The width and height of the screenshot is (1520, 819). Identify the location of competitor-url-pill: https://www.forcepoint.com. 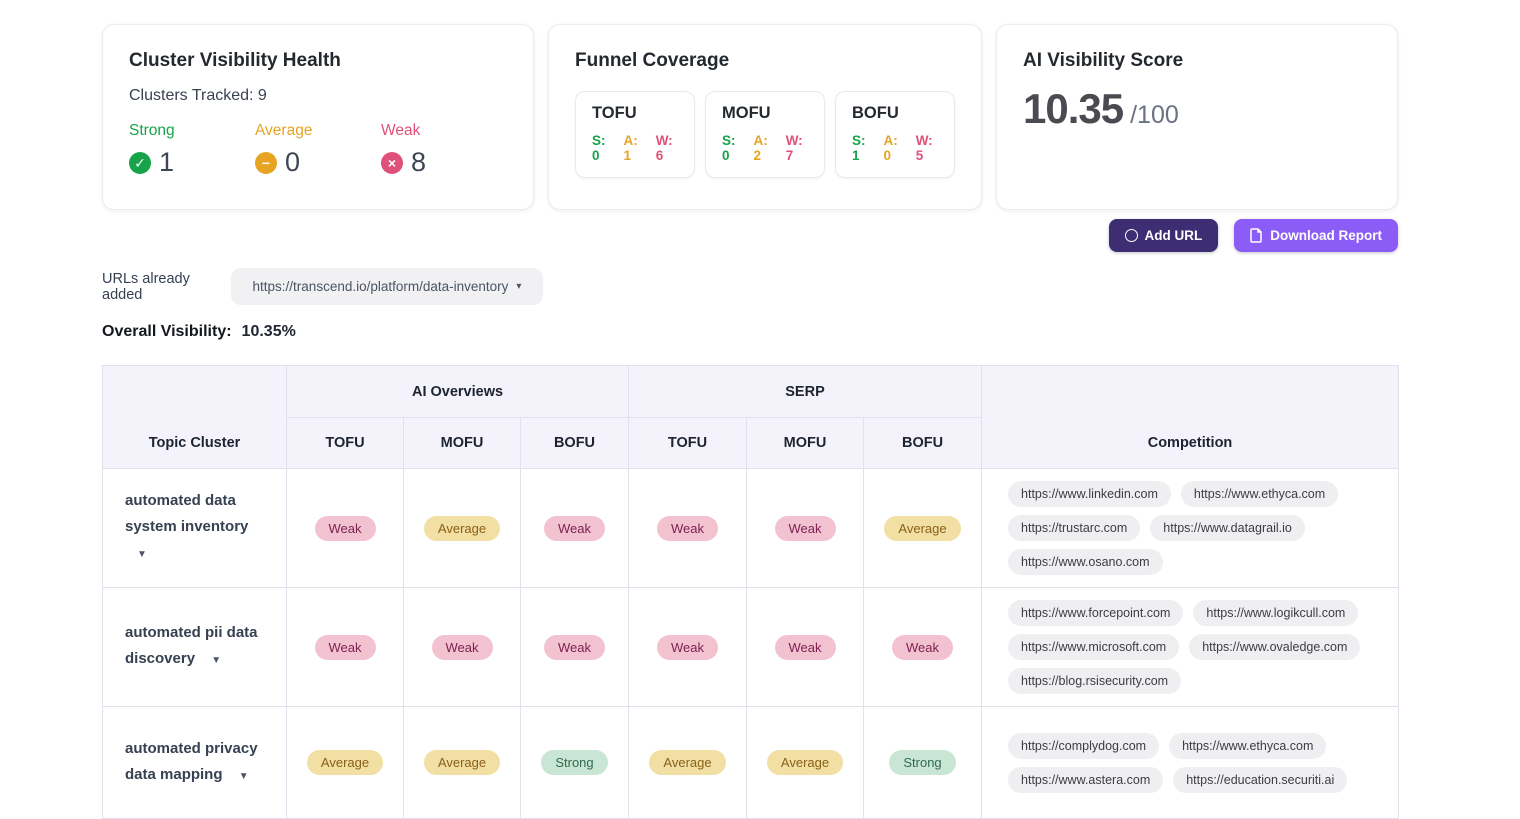
(1096, 613).